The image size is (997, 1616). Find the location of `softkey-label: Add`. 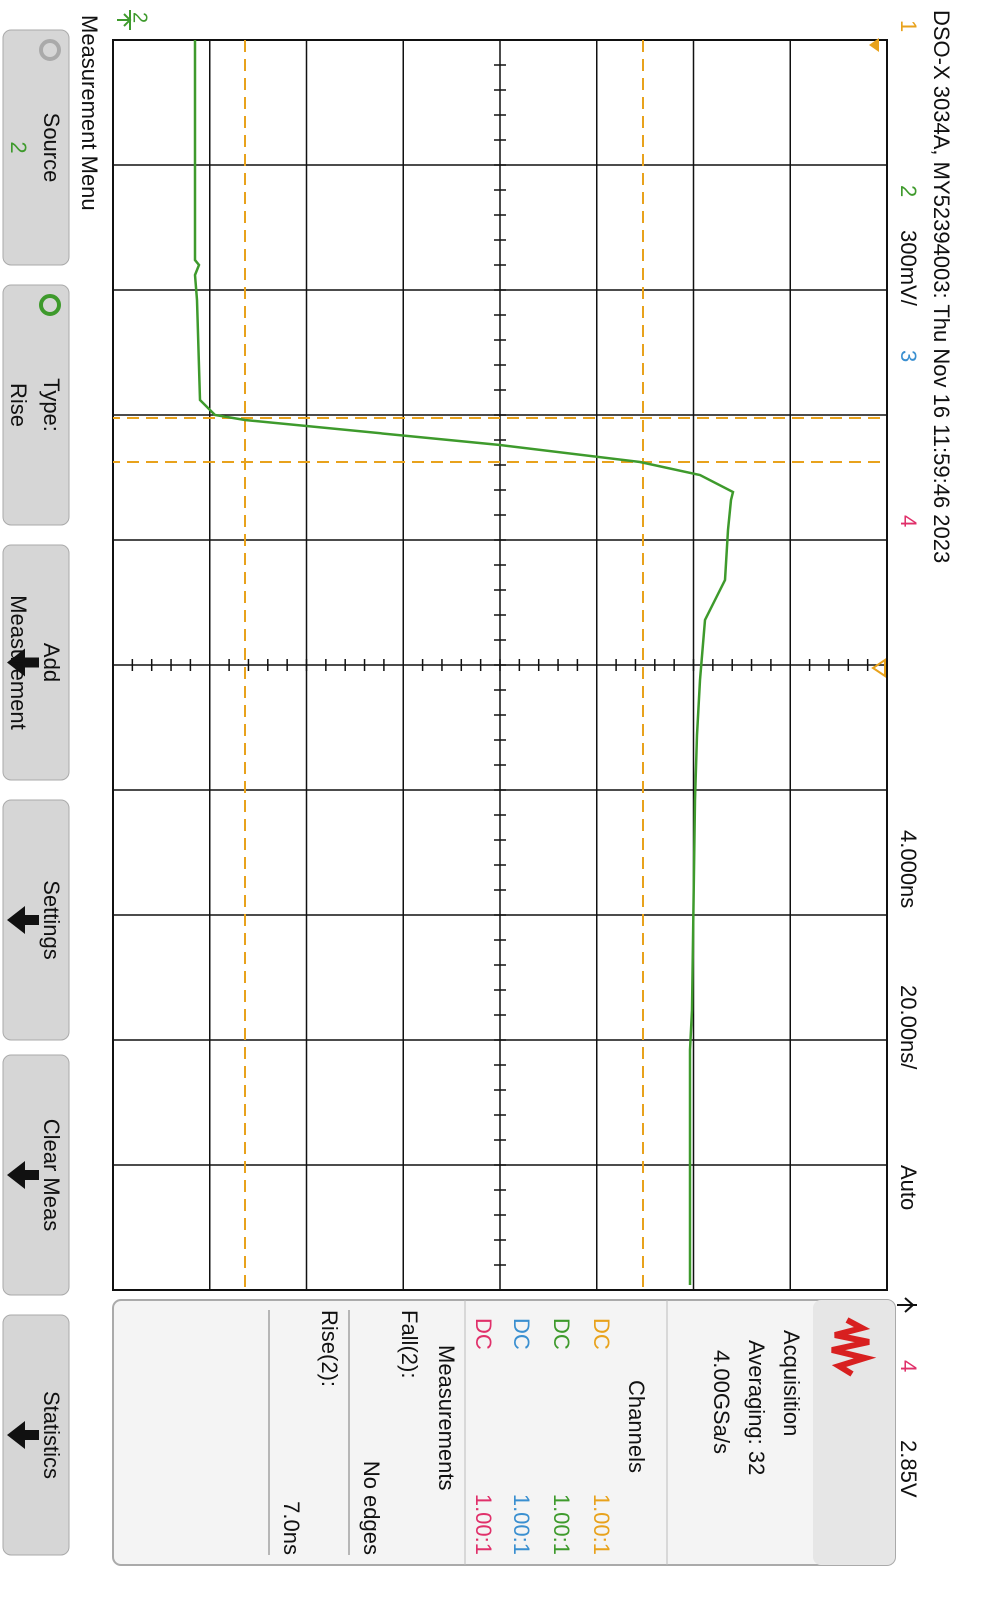

softkey-label: Add is located at coordinates (51, 662).